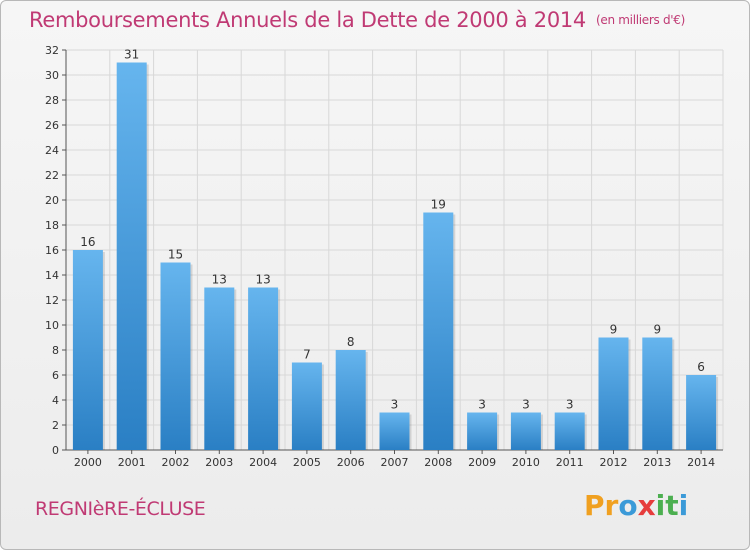 This screenshot has width=750, height=550. What do you see at coordinates (263, 462) in the screenshot?
I see `x-tick-label: 2004` at bounding box center [263, 462].